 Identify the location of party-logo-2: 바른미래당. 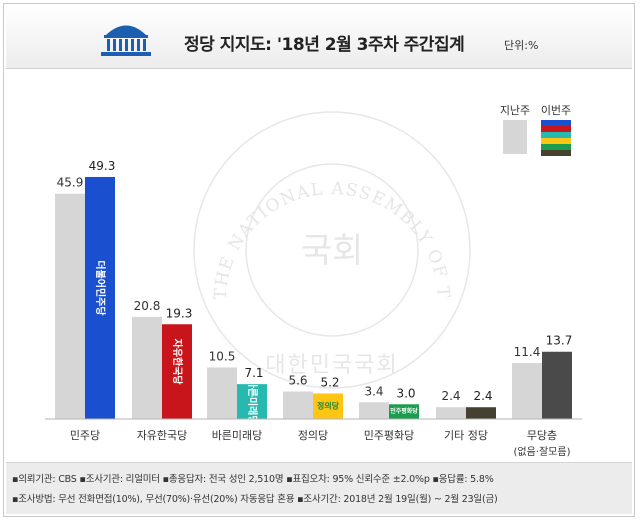
(252, 402).